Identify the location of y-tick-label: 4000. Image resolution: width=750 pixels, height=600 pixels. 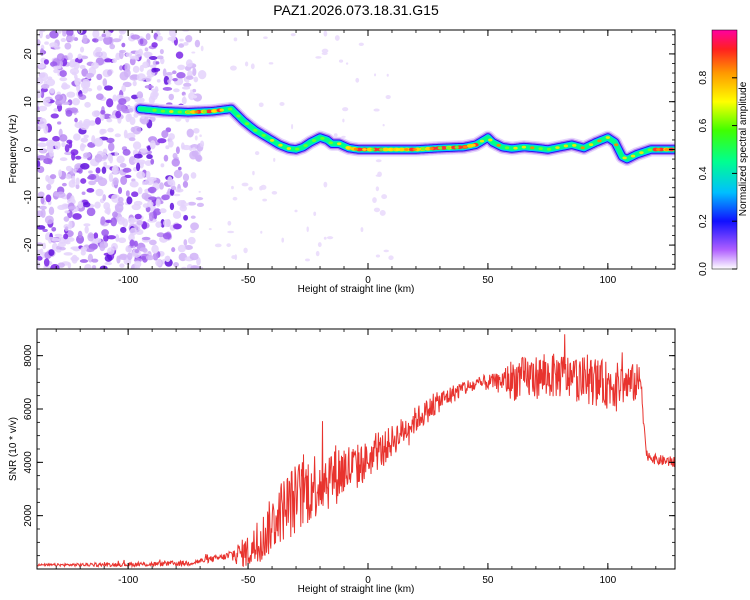
(28, 462).